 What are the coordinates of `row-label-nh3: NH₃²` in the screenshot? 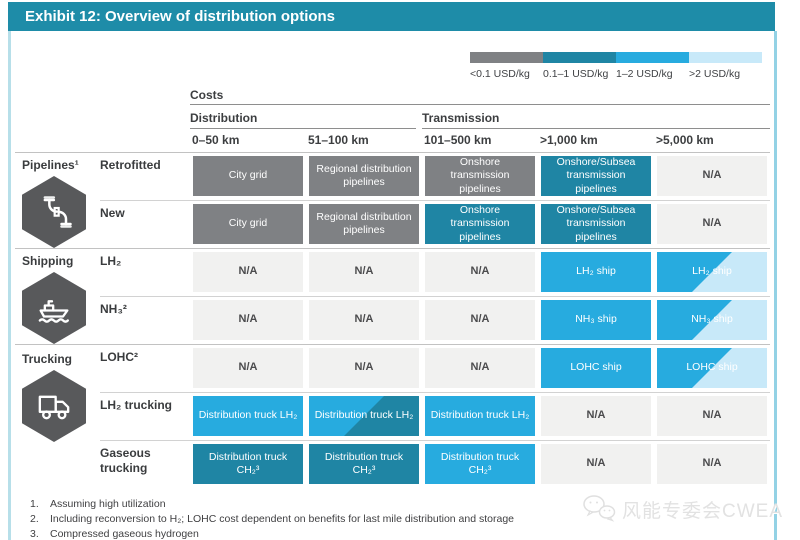 It's located at (113, 309).